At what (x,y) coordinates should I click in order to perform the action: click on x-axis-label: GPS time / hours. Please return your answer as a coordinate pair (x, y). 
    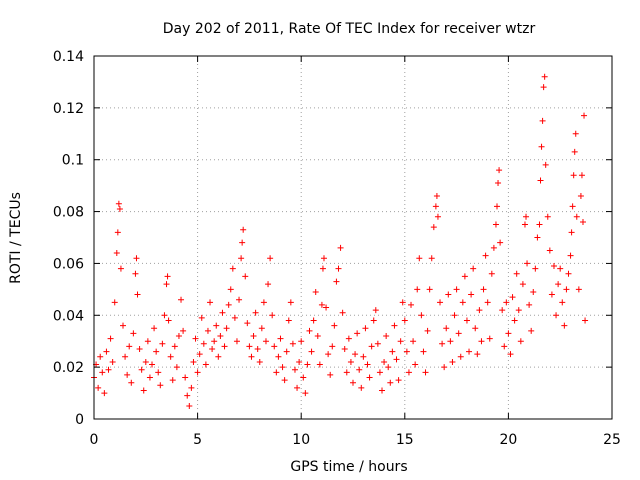
    Looking at the image, I should click on (348, 467).